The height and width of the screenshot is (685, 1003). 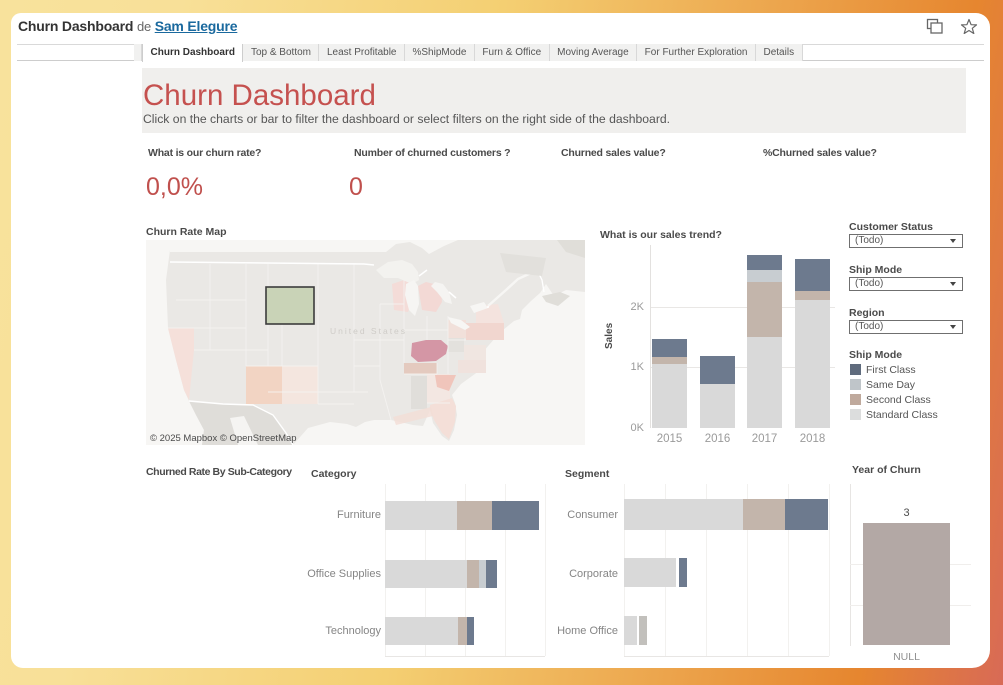 I want to click on svg-text: United States, so click(x=368, y=331).